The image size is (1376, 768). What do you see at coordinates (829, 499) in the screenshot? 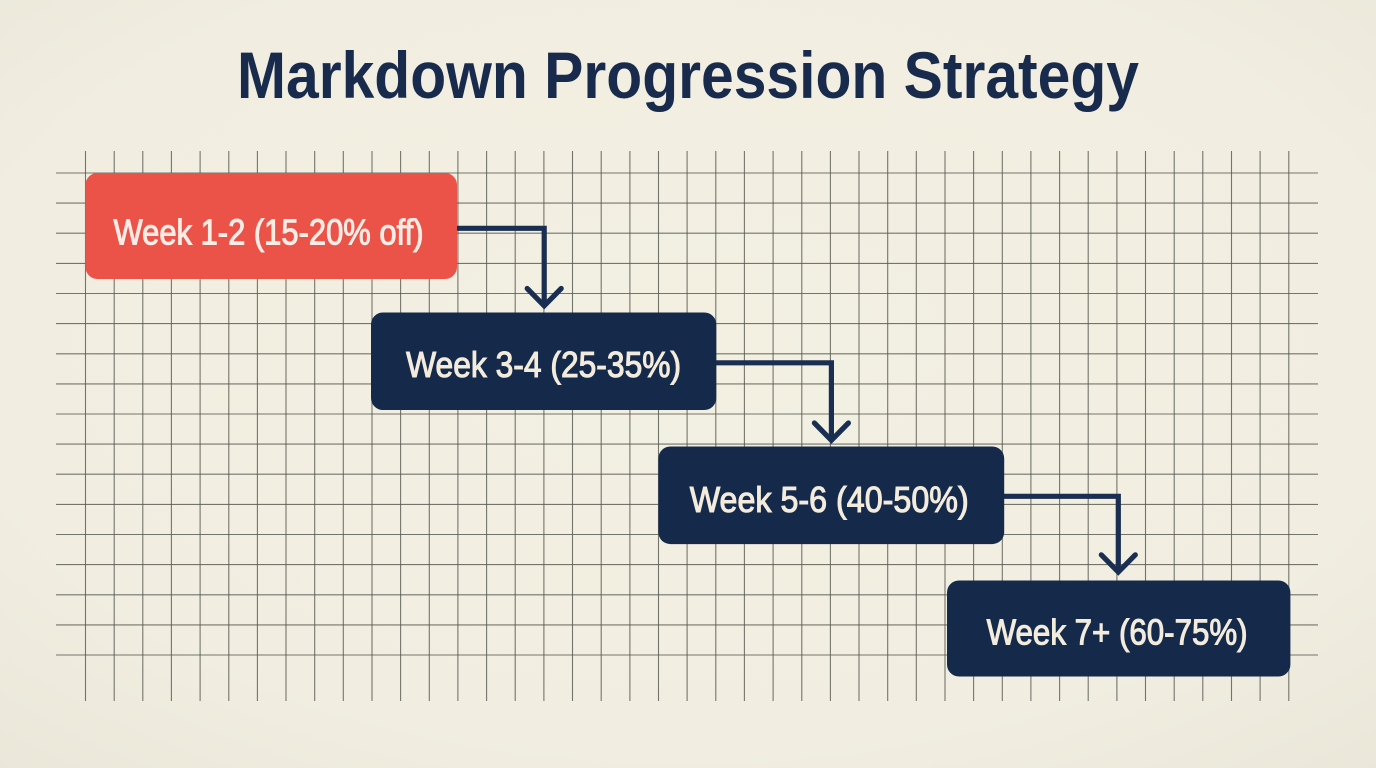
I see `svg-text: Week 5-6 (40-50%)` at bounding box center [829, 499].